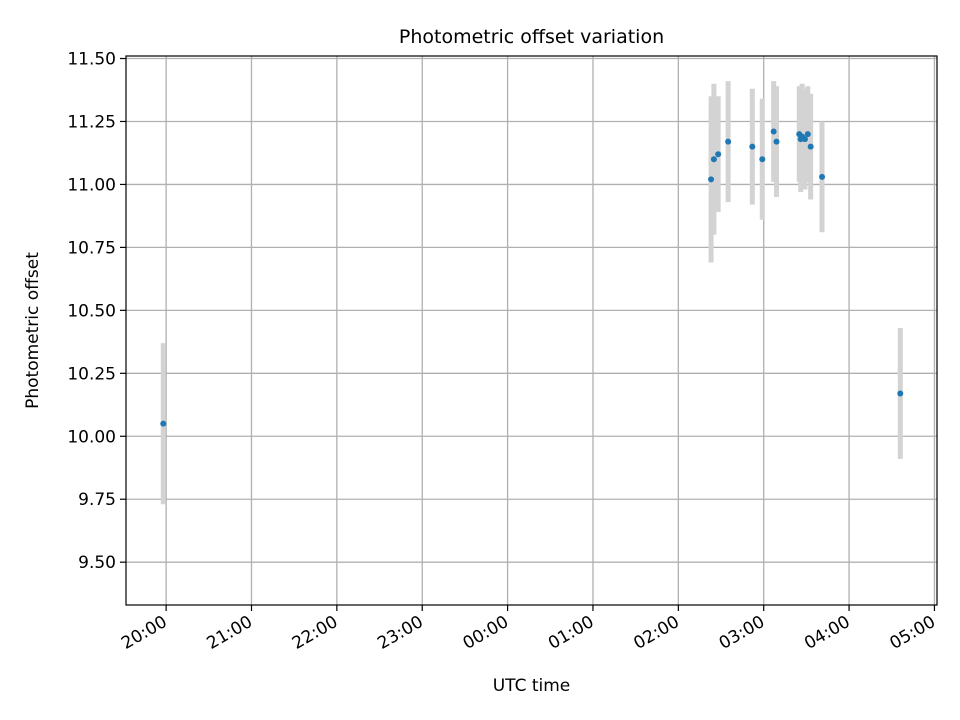 This screenshot has height=720, width=960. What do you see at coordinates (742, 633) in the screenshot?
I see `x-tick-label: 03:00` at bounding box center [742, 633].